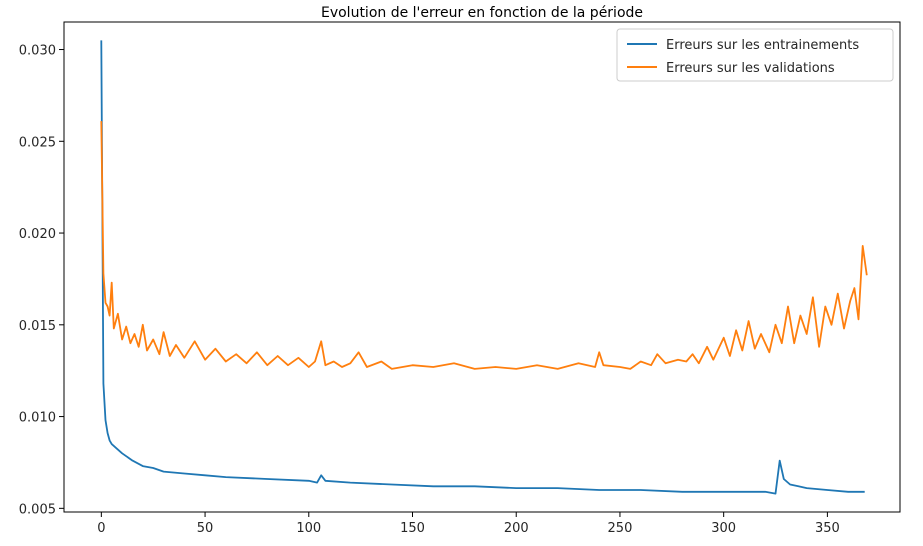  I want to click on y-tick-label: 0.030, so click(37, 51).